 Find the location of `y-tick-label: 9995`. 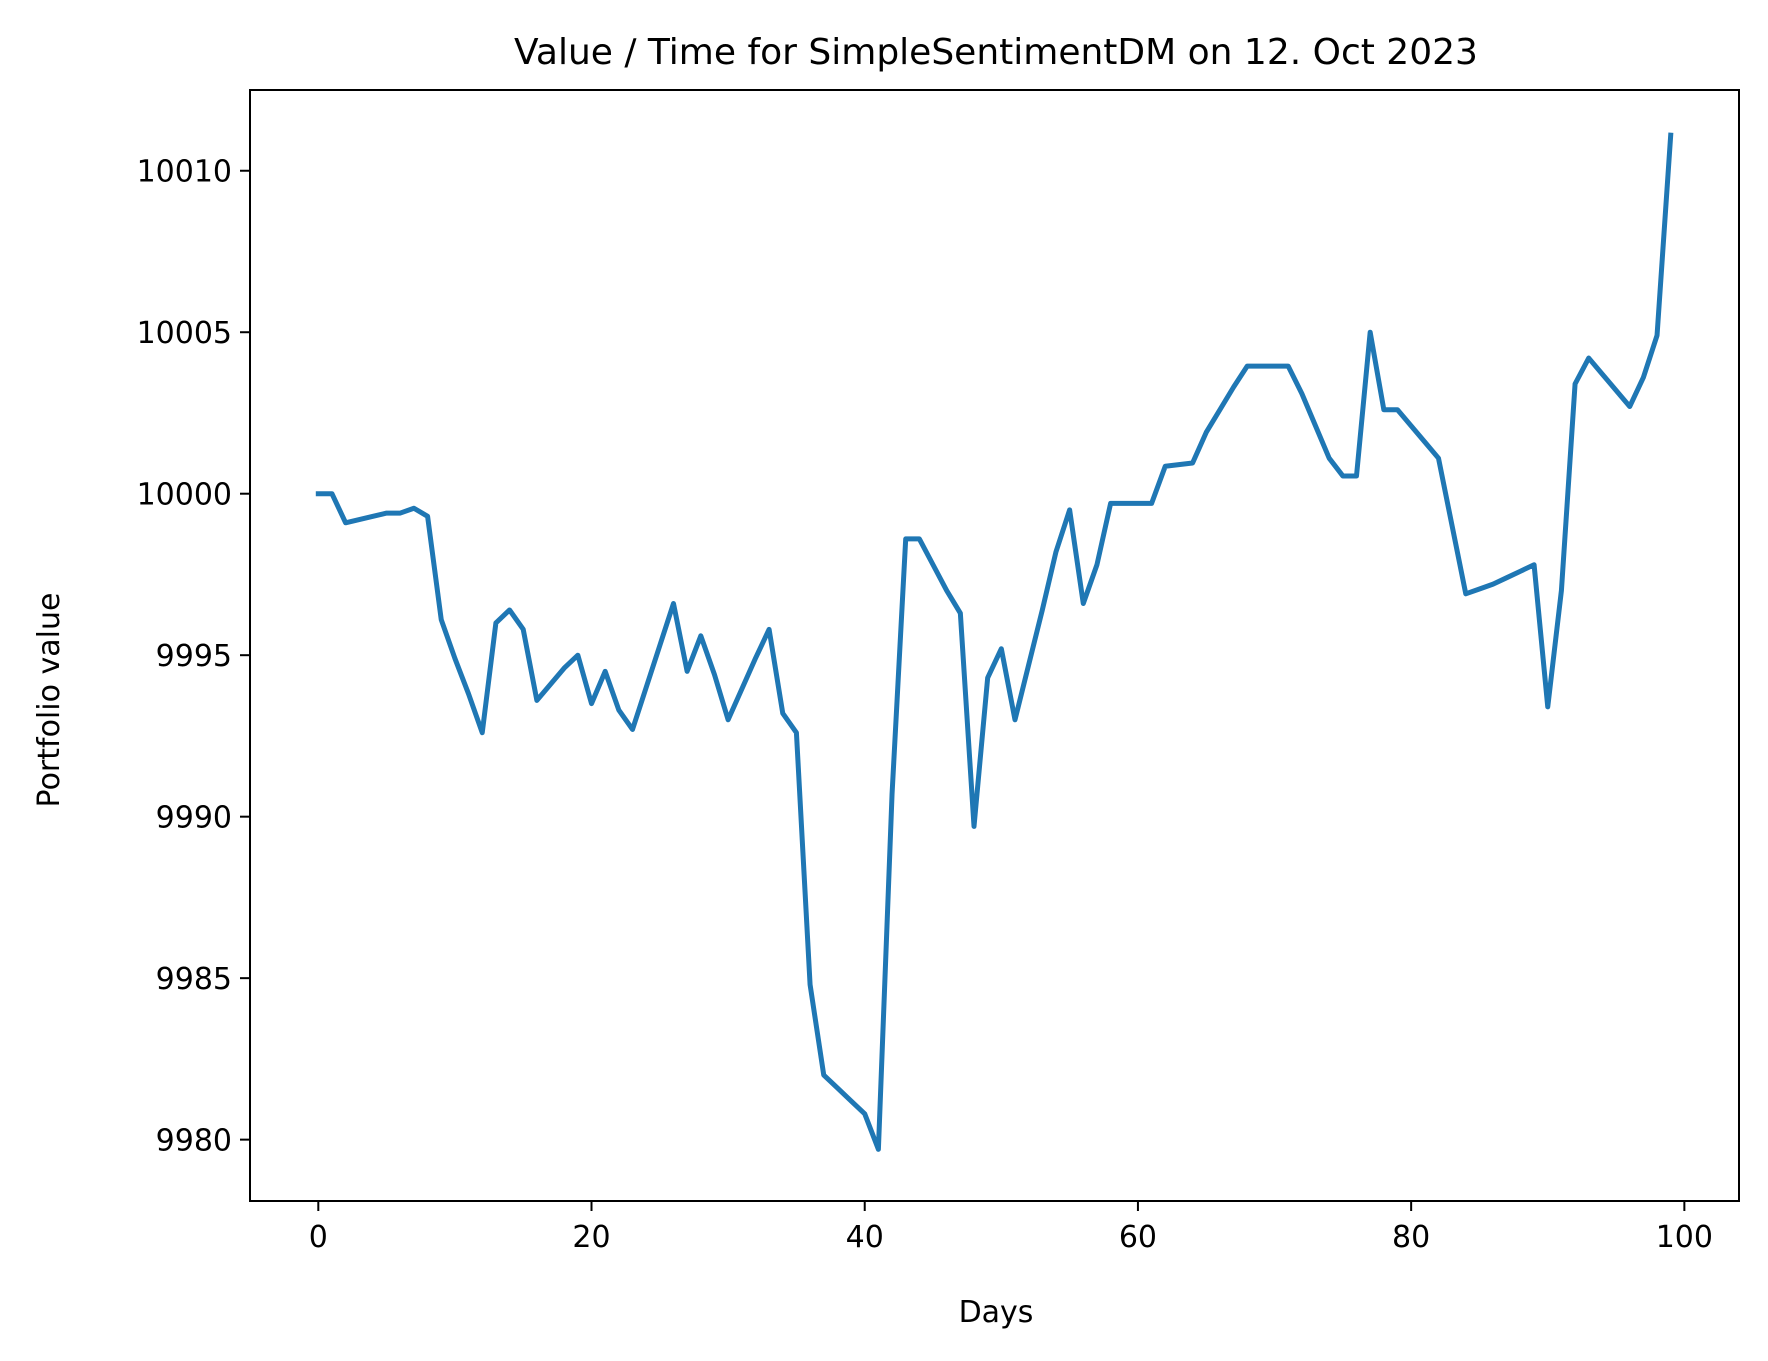

y-tick-label: 9995 is located at coordinates (194, 656).